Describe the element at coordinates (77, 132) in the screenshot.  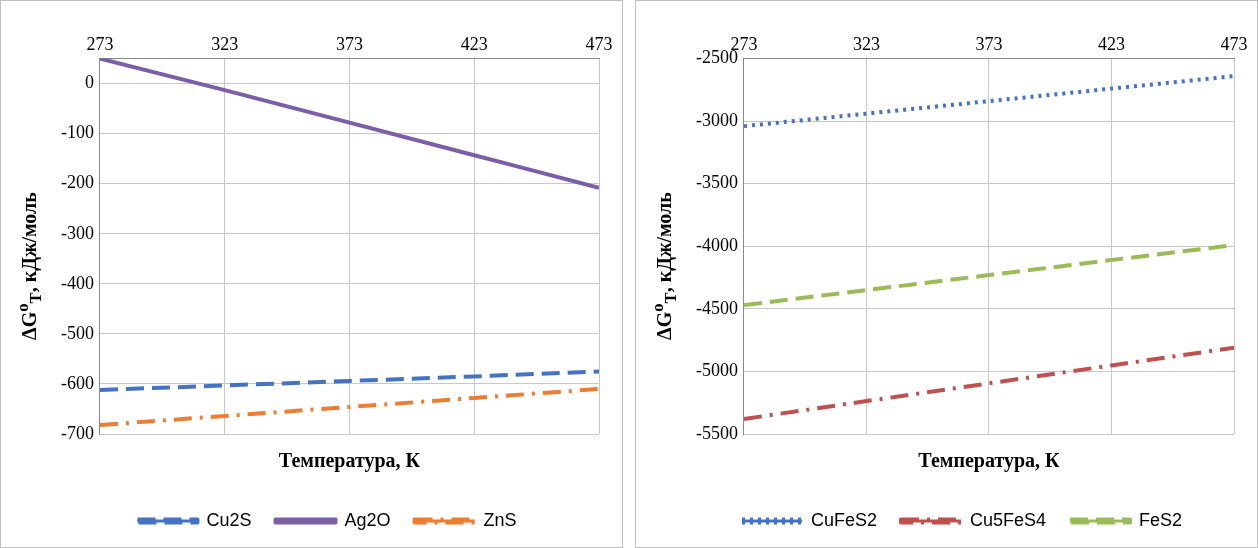
I see `y-tick-label: -100` at that location.